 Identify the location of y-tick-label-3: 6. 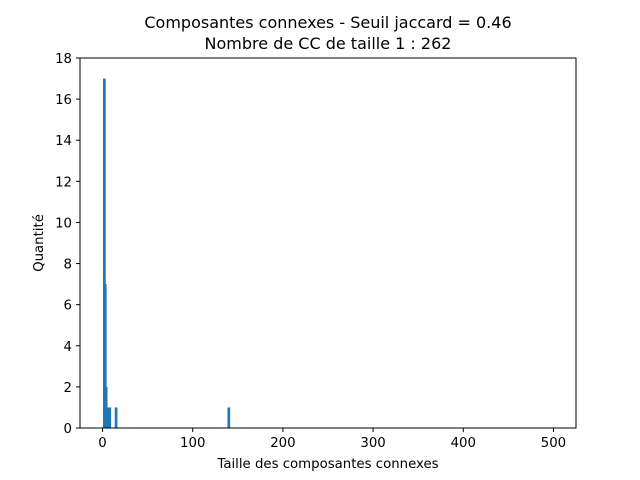
(68, 306).